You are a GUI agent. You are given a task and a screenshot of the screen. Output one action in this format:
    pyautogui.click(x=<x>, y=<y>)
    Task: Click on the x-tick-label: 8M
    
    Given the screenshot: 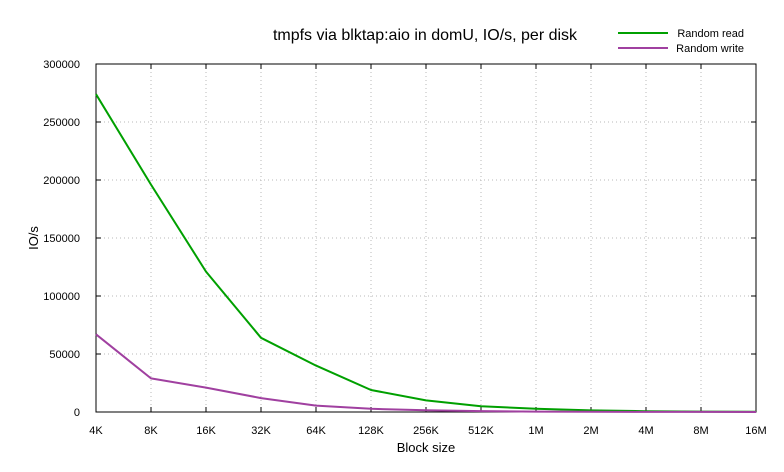 What is the action you would take?
    pyautogui.click(x=700, y=431)
    